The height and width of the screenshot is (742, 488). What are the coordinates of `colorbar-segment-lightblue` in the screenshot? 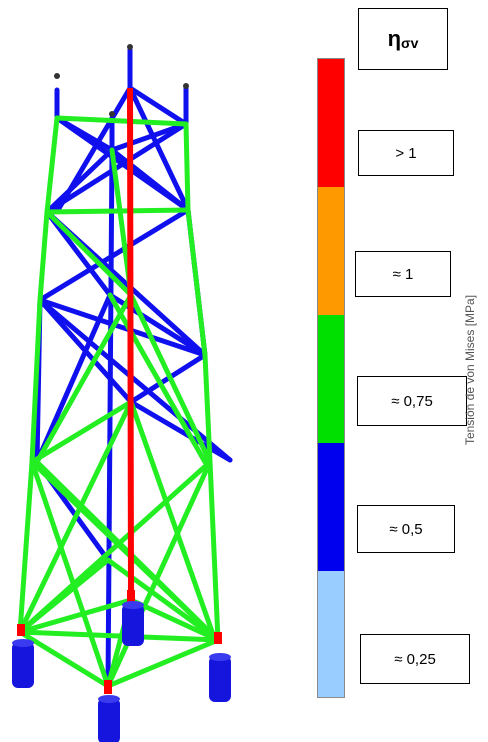 It's located at (331, 634).